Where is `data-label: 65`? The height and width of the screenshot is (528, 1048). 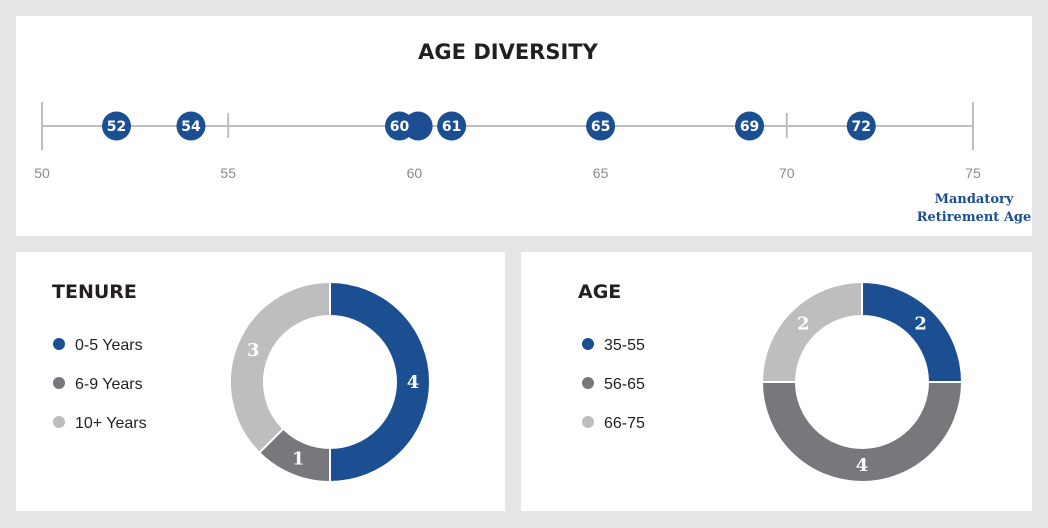
data-label: 65 is located at coordinates (600, 127).